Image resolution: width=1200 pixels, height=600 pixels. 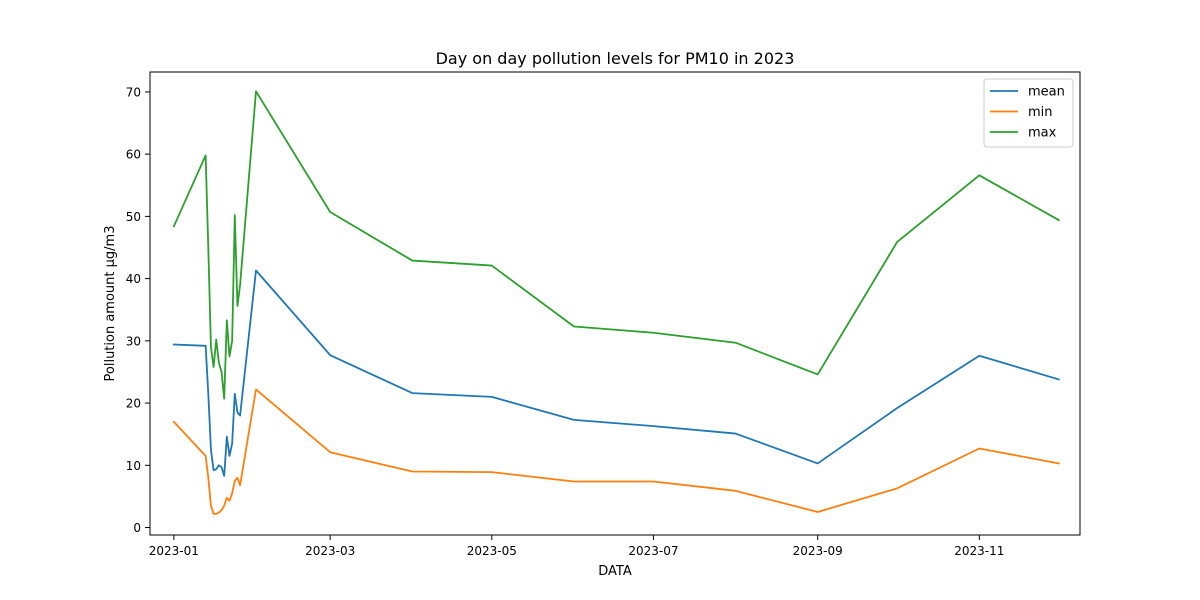 I want to click on y-axis-label: Pollution amount µg/m3, so click(x=110, y=304).